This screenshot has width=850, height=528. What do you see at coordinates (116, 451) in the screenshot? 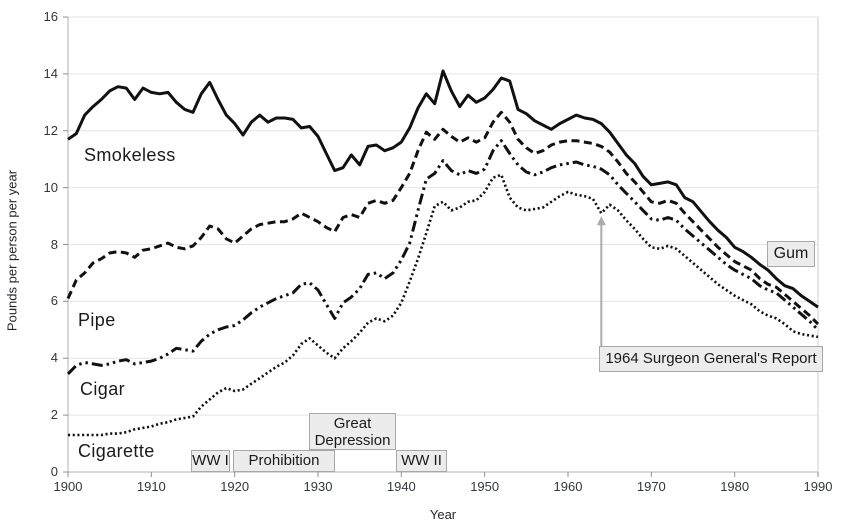
I see `series-label-cigarette: Cigarette` at bounding box center [116, 451].